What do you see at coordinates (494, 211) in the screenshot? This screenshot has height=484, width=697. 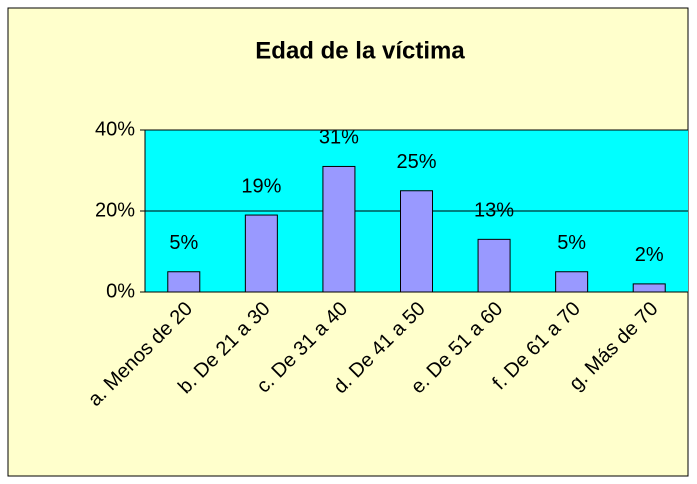 I see `data-label: 13%` at bounding box center [494, 211].